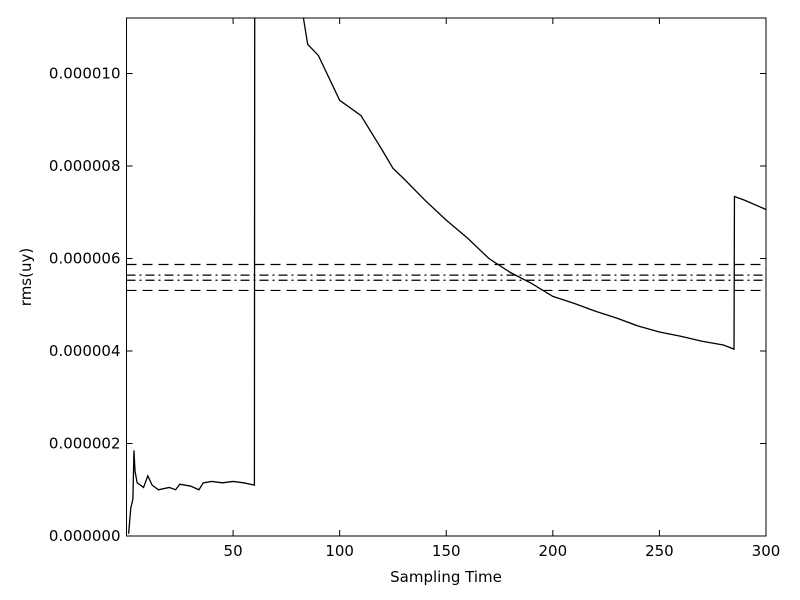  What do you see at coordinates (659, 551) in the screenshot?
I see `x-tick-label: 250` at bounding box center [659, 551].